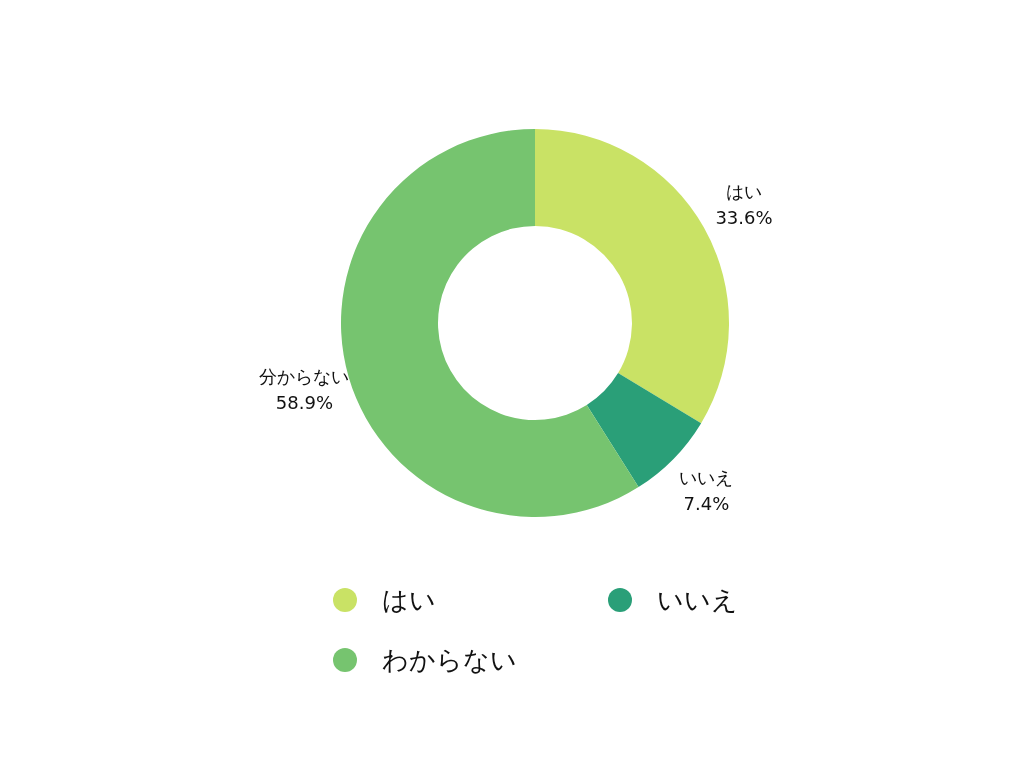  Describe the element at coordinates (449, 660) in the screenshot. I see `legend-label: わからない` at that location.